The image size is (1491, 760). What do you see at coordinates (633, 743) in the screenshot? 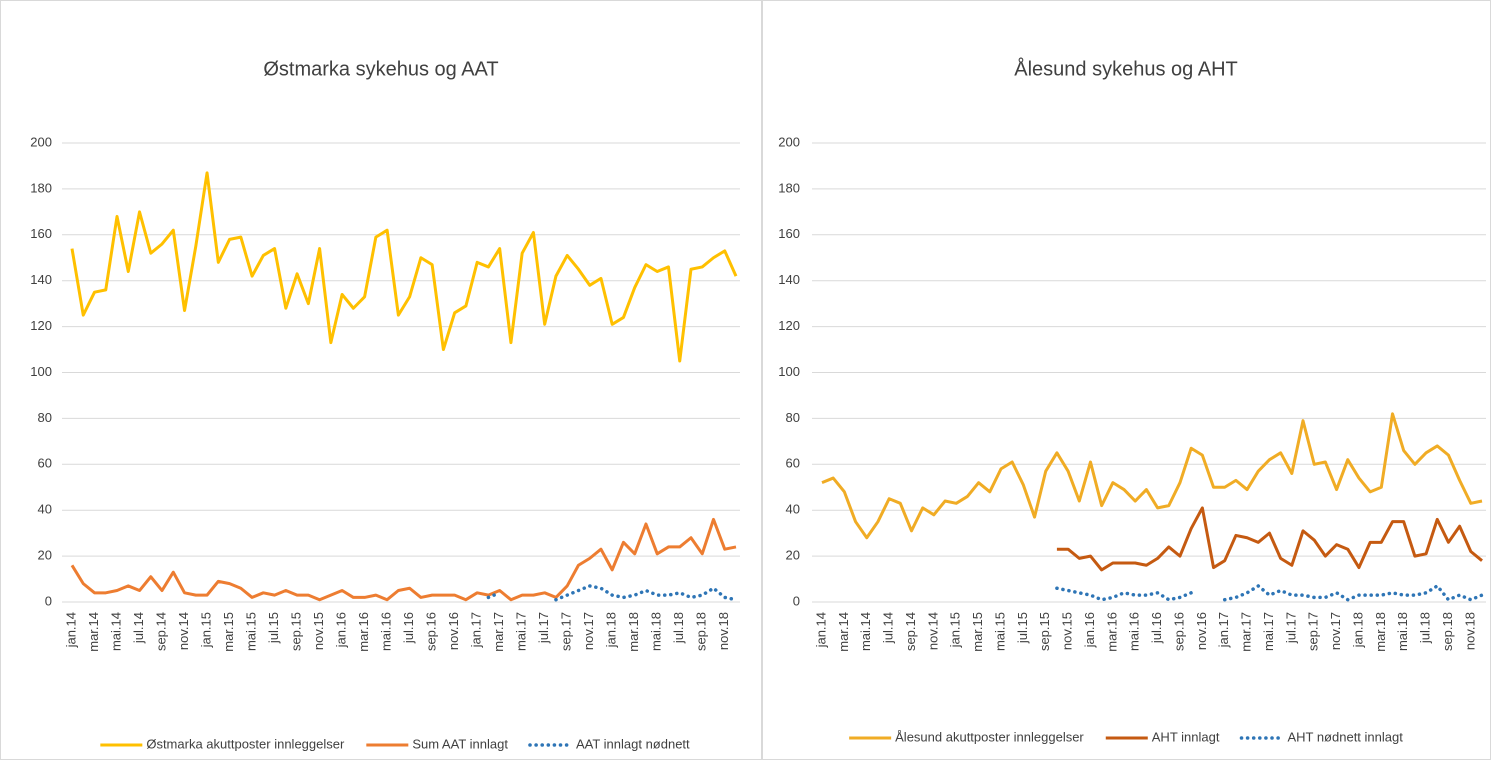
I see `legend-label: AAT innlagt nødnett` at bounding box center [633, 743].